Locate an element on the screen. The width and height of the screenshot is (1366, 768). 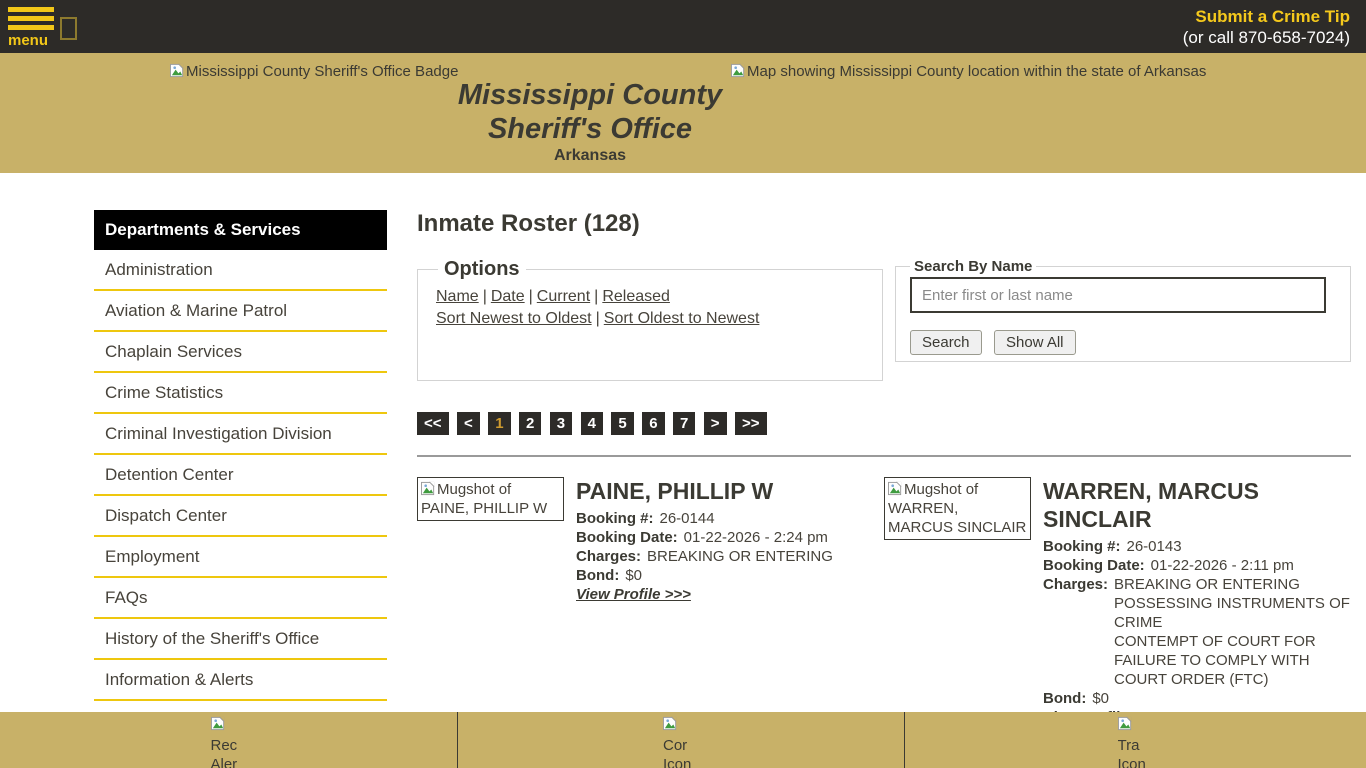
booking-date-value: 01-22-2026 - 2:24 pm is located at coordinates (755, 537).